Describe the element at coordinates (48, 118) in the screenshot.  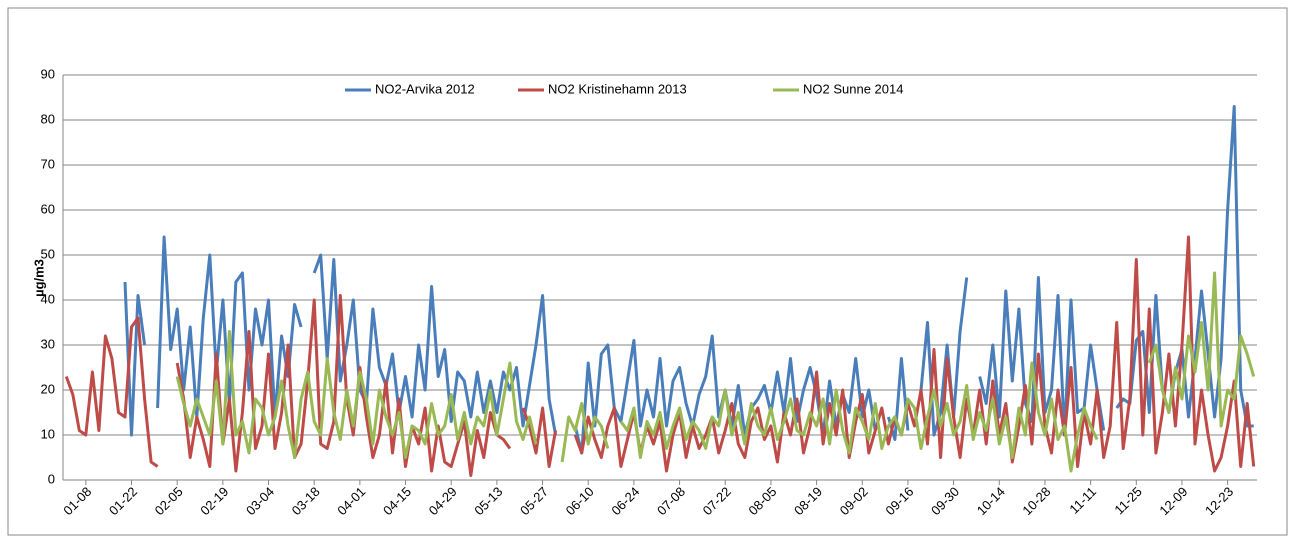
I see `y-tick-label: 80` at that location.